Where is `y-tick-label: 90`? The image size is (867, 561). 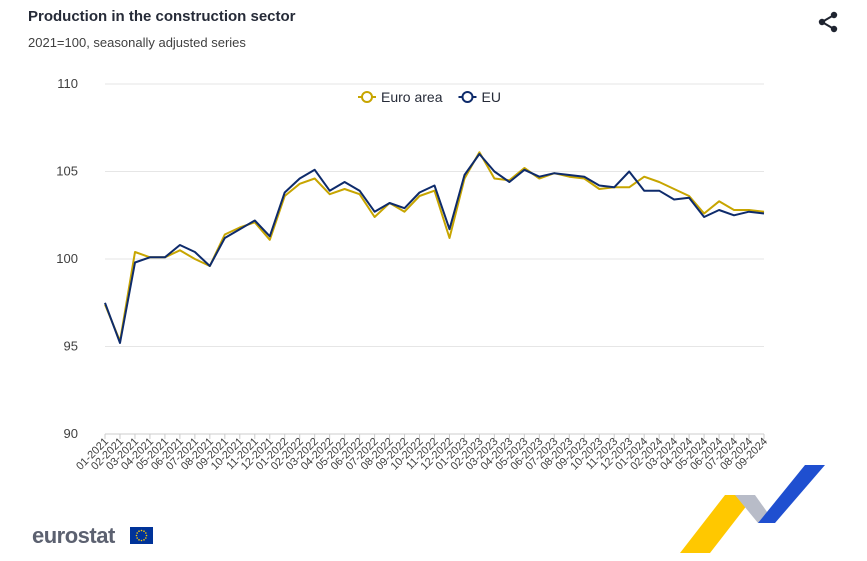
y-tick-label: 90 is located at coordinates (71, 433).